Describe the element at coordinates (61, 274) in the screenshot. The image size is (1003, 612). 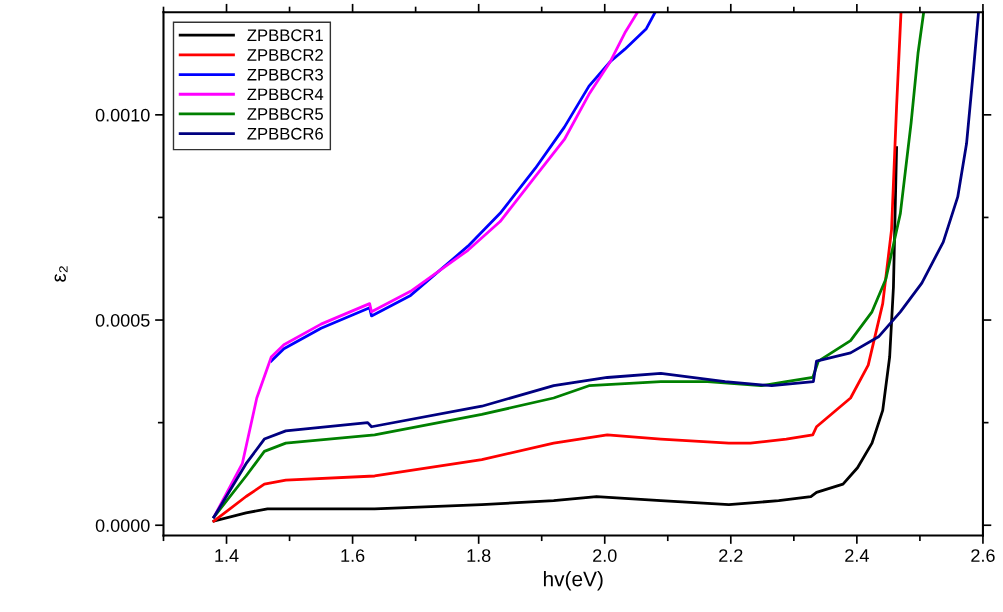
I see `y-axis-title: ε₂` at that location.